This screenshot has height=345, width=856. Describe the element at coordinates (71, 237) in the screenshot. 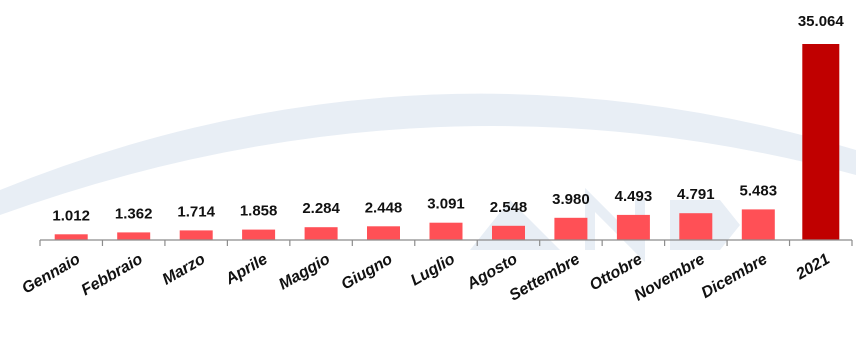

I see `bar-gennaio` at that location.